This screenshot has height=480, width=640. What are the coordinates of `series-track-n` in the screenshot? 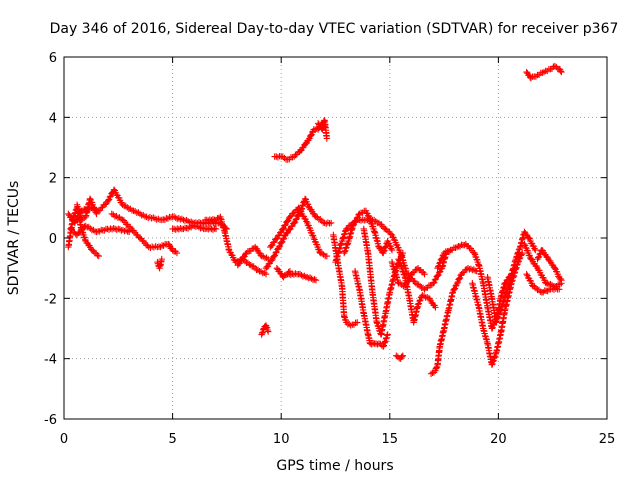 It's located at (283, 272).